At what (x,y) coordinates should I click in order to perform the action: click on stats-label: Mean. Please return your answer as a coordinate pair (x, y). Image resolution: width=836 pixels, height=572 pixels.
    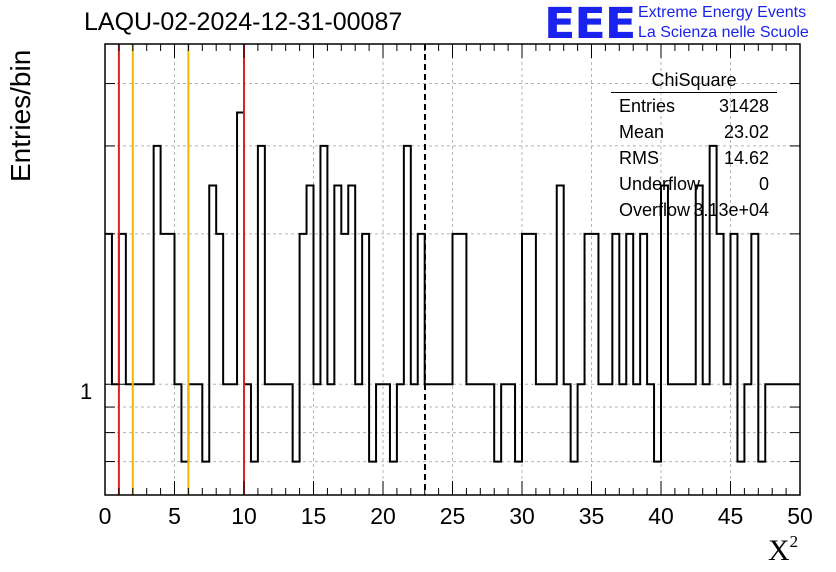
    Looking at the image, I should click on (642, 132).